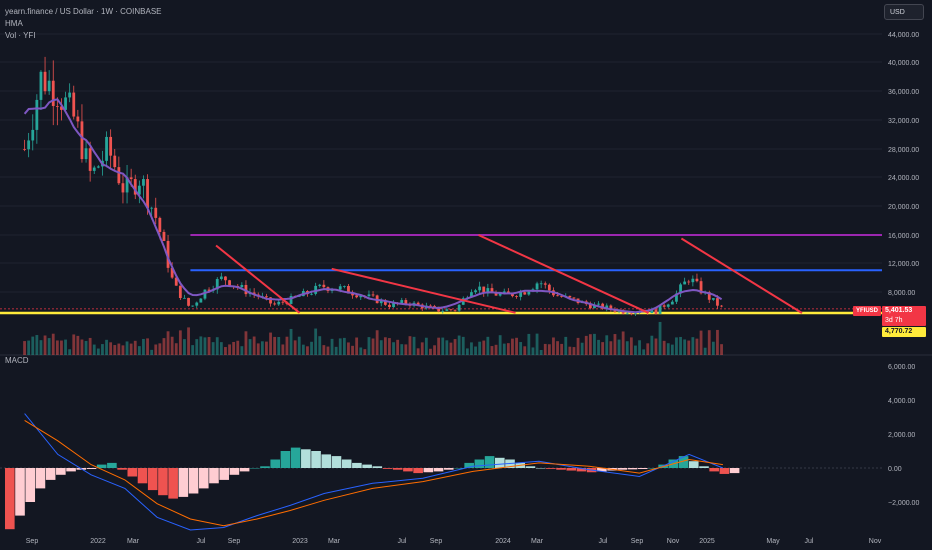  What do you see at coordinates (603, 541) in the screenshot?
I see `time-tick-label: Jul` at bounding box center [603, 541].